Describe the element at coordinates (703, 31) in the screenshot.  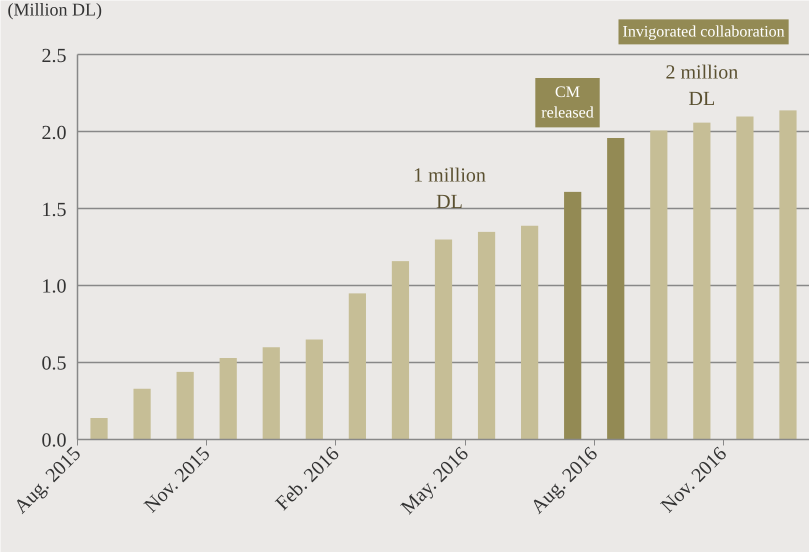
I see `text: Invigorated collaboration` at that location.